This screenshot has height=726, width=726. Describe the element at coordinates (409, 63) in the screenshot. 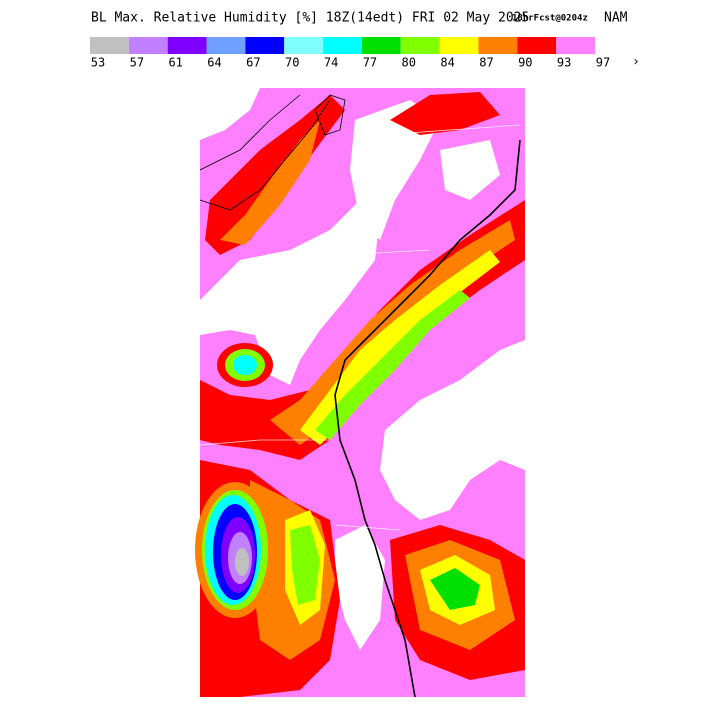

I see `legend-label: 80` at that location.